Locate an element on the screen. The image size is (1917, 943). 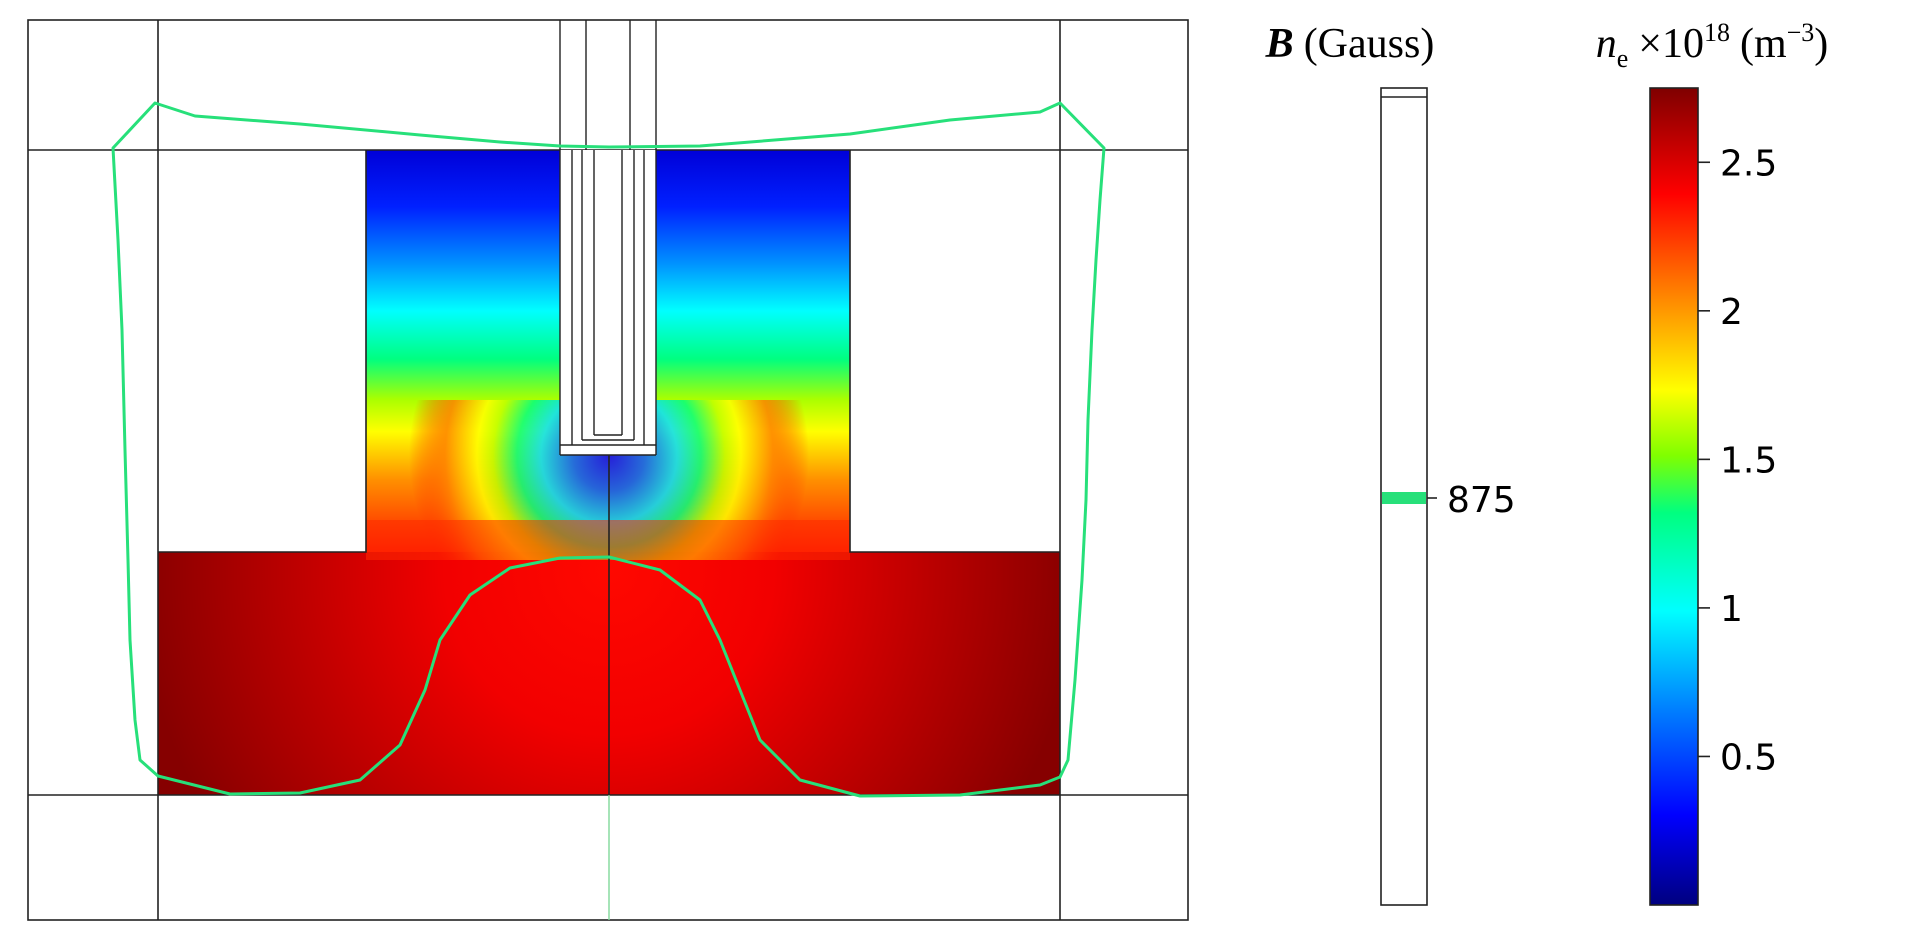
colorbar-tick-label: 1 is located at coordinates (1731, 609).